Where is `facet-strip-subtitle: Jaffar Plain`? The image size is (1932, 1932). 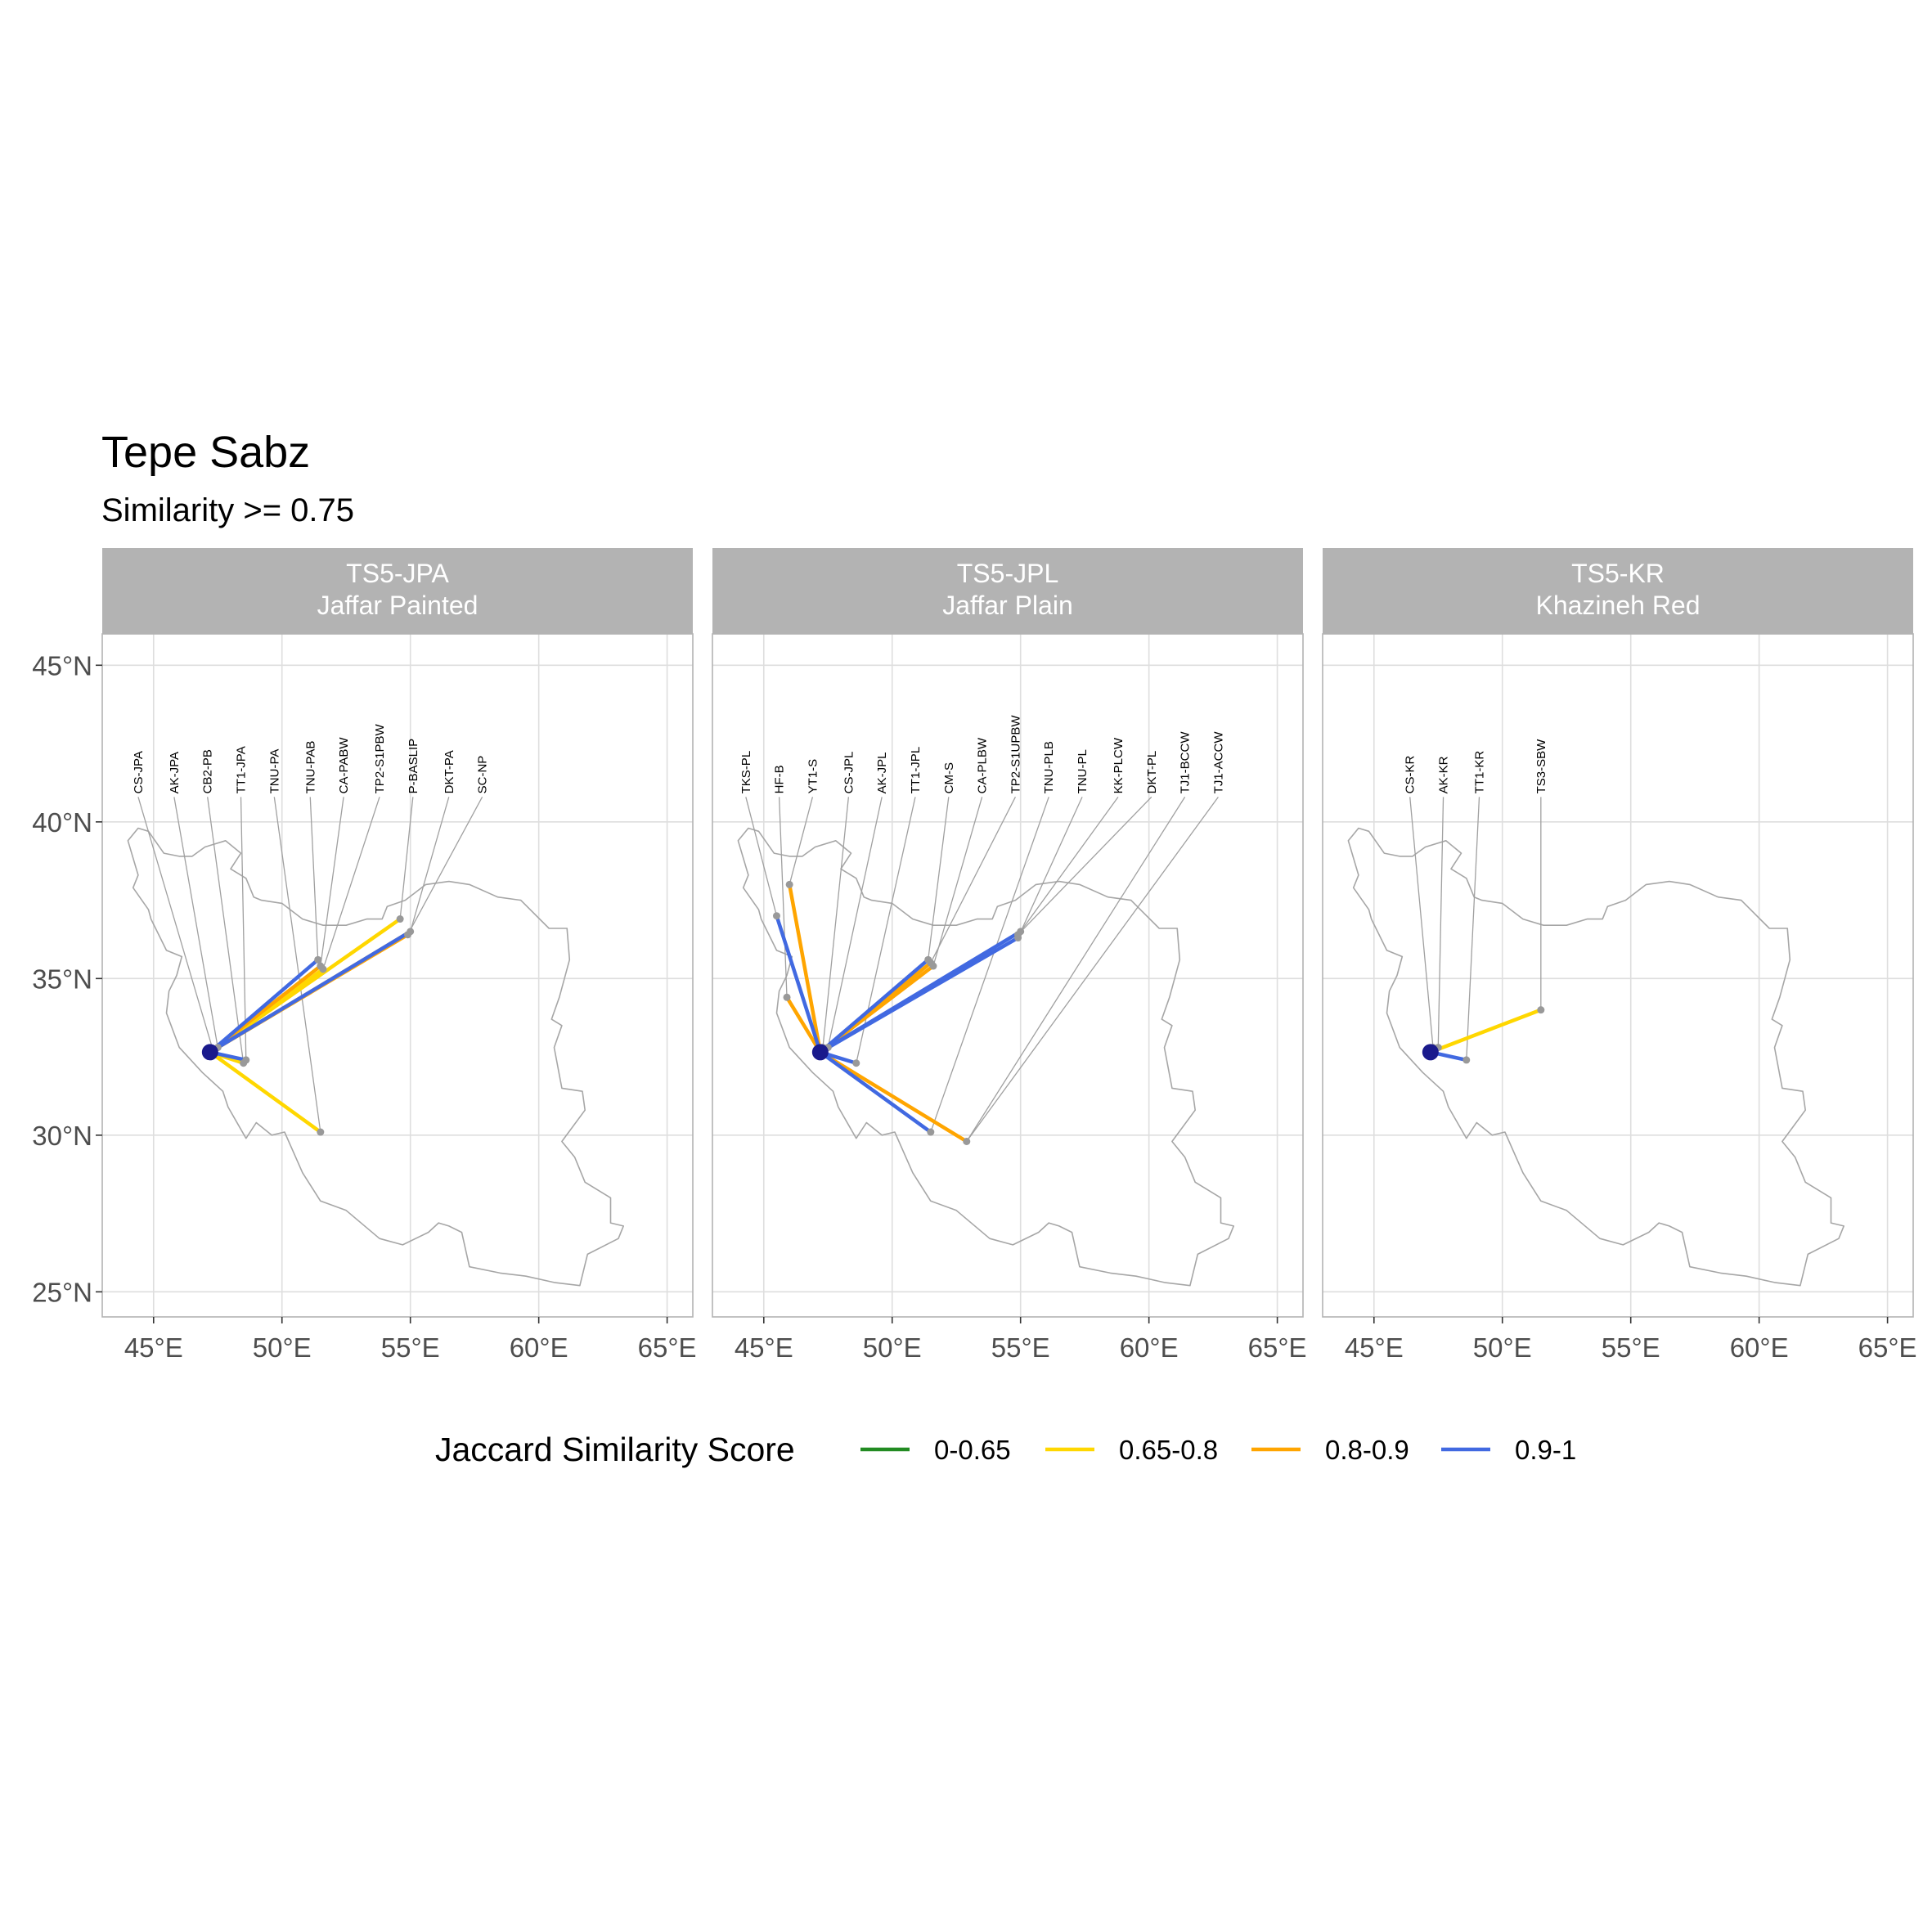 facet-strip-subtitle: Jaffar Plain is located at coordinates (1008, 606).